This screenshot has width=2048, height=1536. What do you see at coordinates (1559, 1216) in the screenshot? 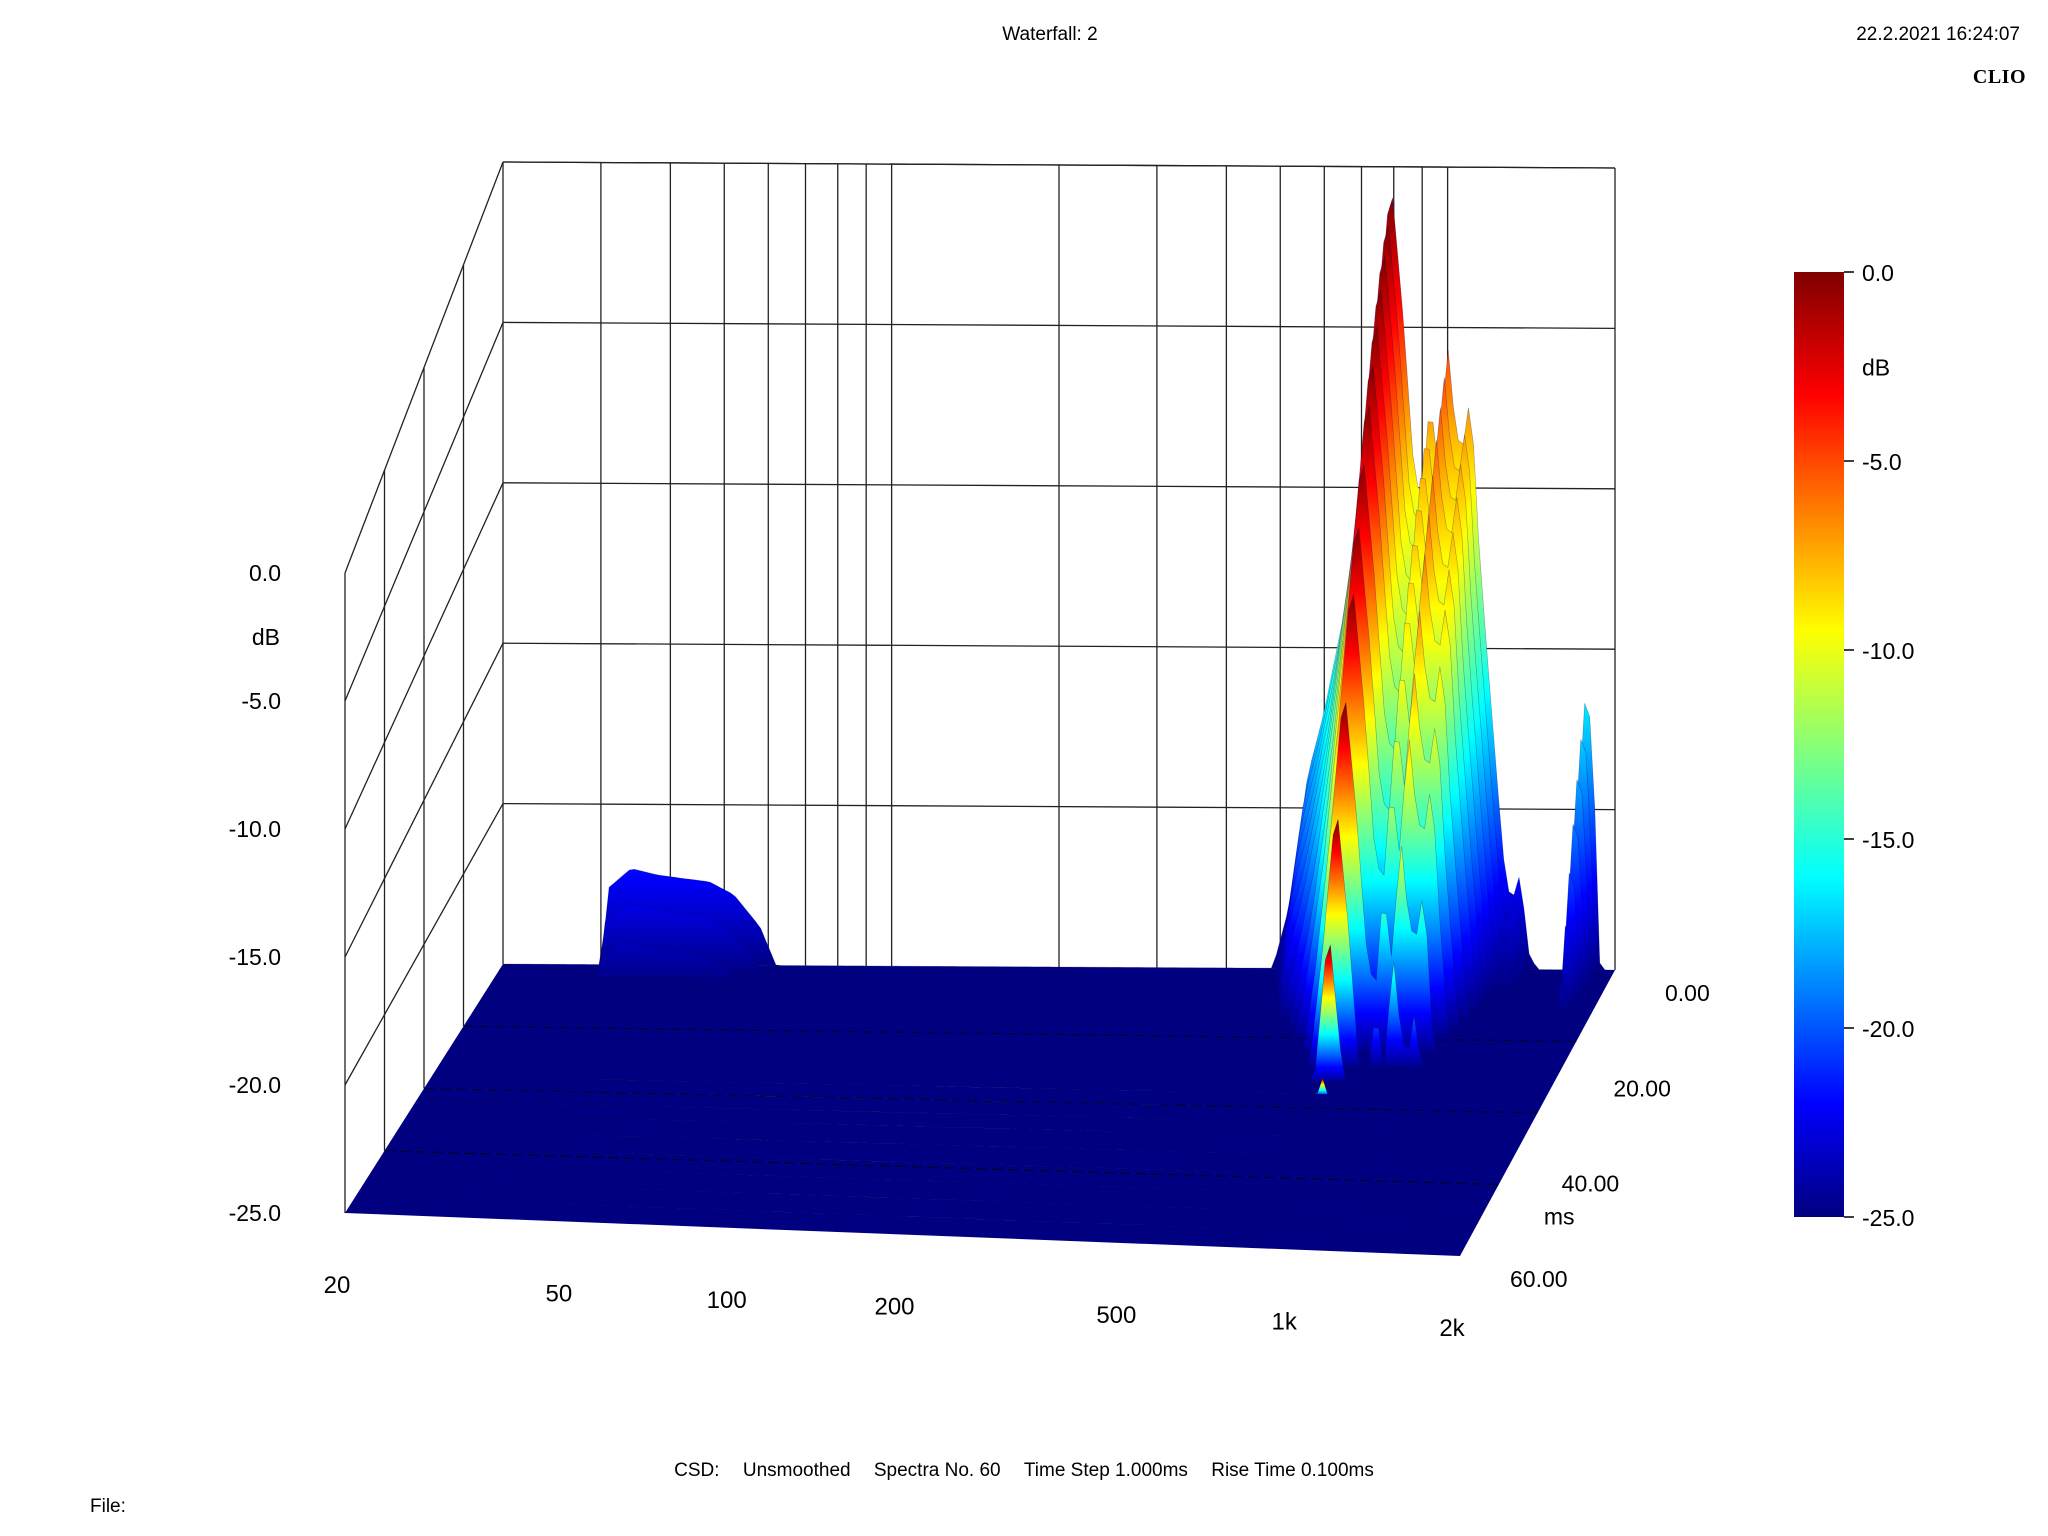
I see `z-axis-unit: ms` at bounding box center [1559, 1216].